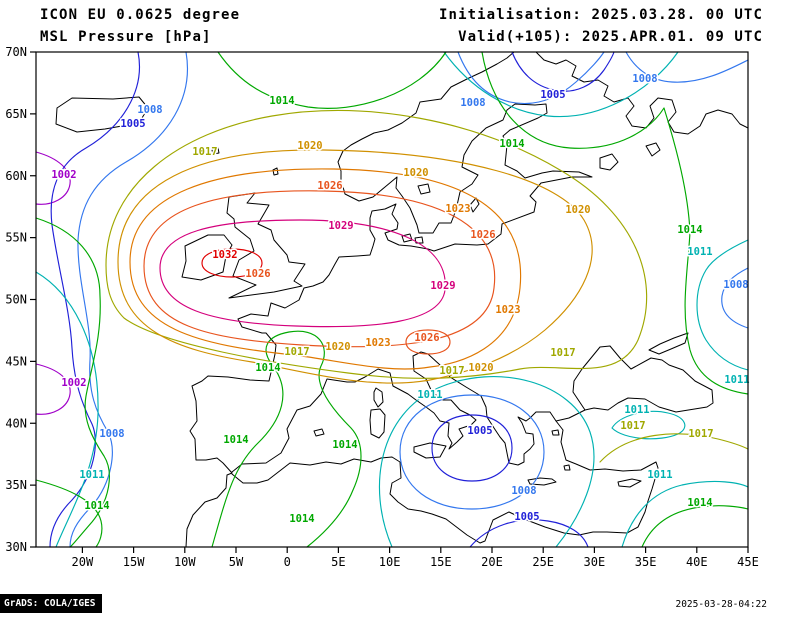 Image resolution: width=800 pixels, height=618 pixels. Describe the element at coordinates (16, 485) in the screenshot. I see `lat-tick-label: 35N` at that location.